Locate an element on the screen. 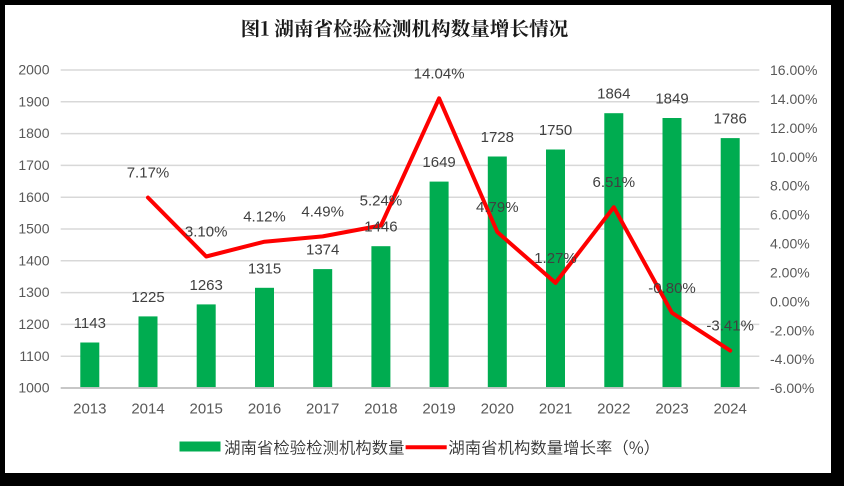  svg-text: 3.10% is located at coordinates (206, 232).